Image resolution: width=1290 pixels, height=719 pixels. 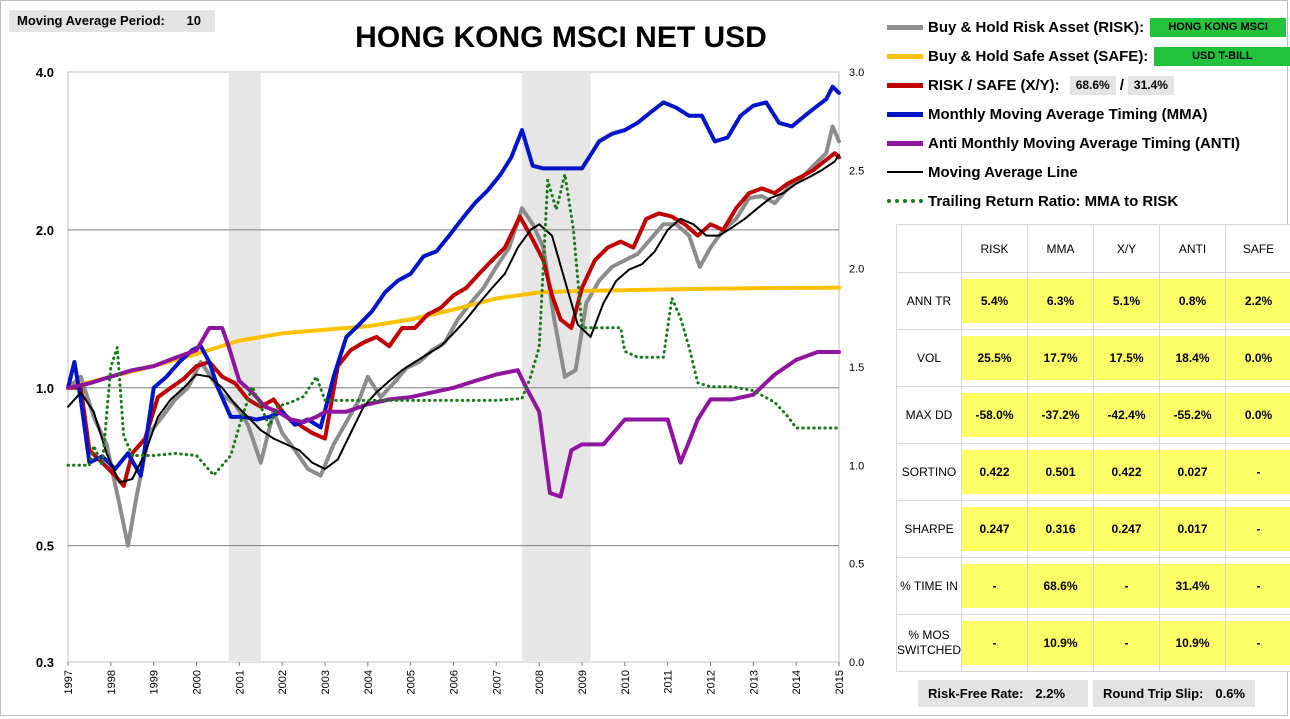 I want to click on stats-header-row: RISK MMA X/Y ANTI SAFE, so click(x=1093, y=249).